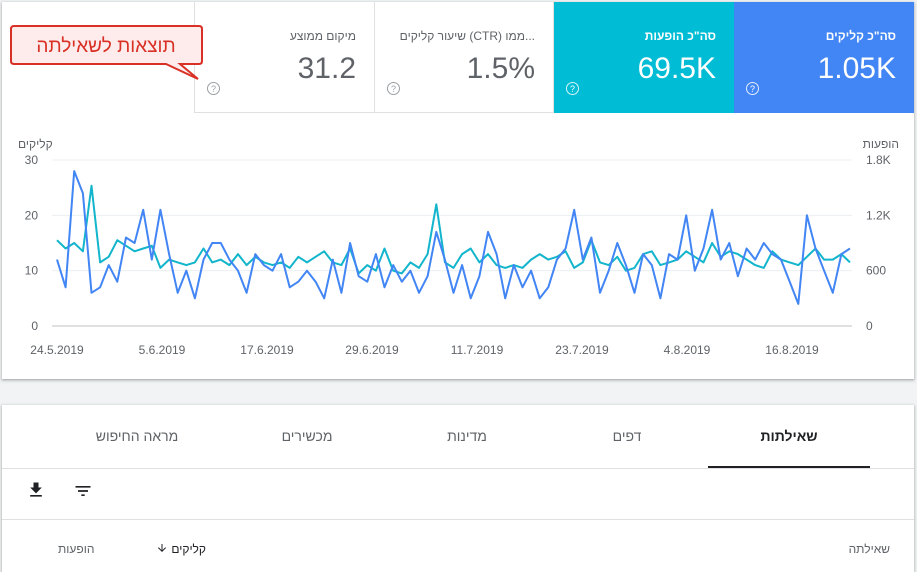  I want to click on arrow-down-icon, so click(162, 548).